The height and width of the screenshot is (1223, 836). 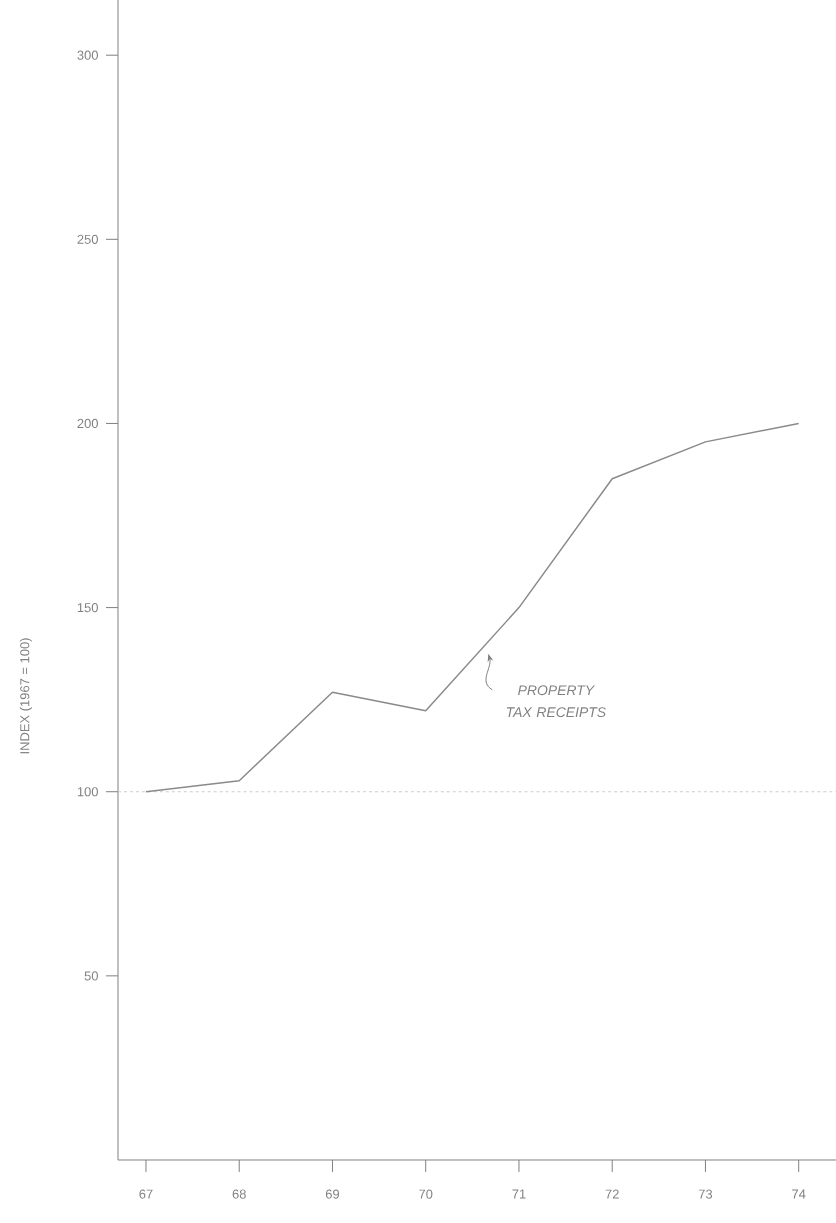 What do you see at coordinates (612, 1194) in the screenshot?
I see `x-tick-label: 72` at bounding box center [612, 1194].